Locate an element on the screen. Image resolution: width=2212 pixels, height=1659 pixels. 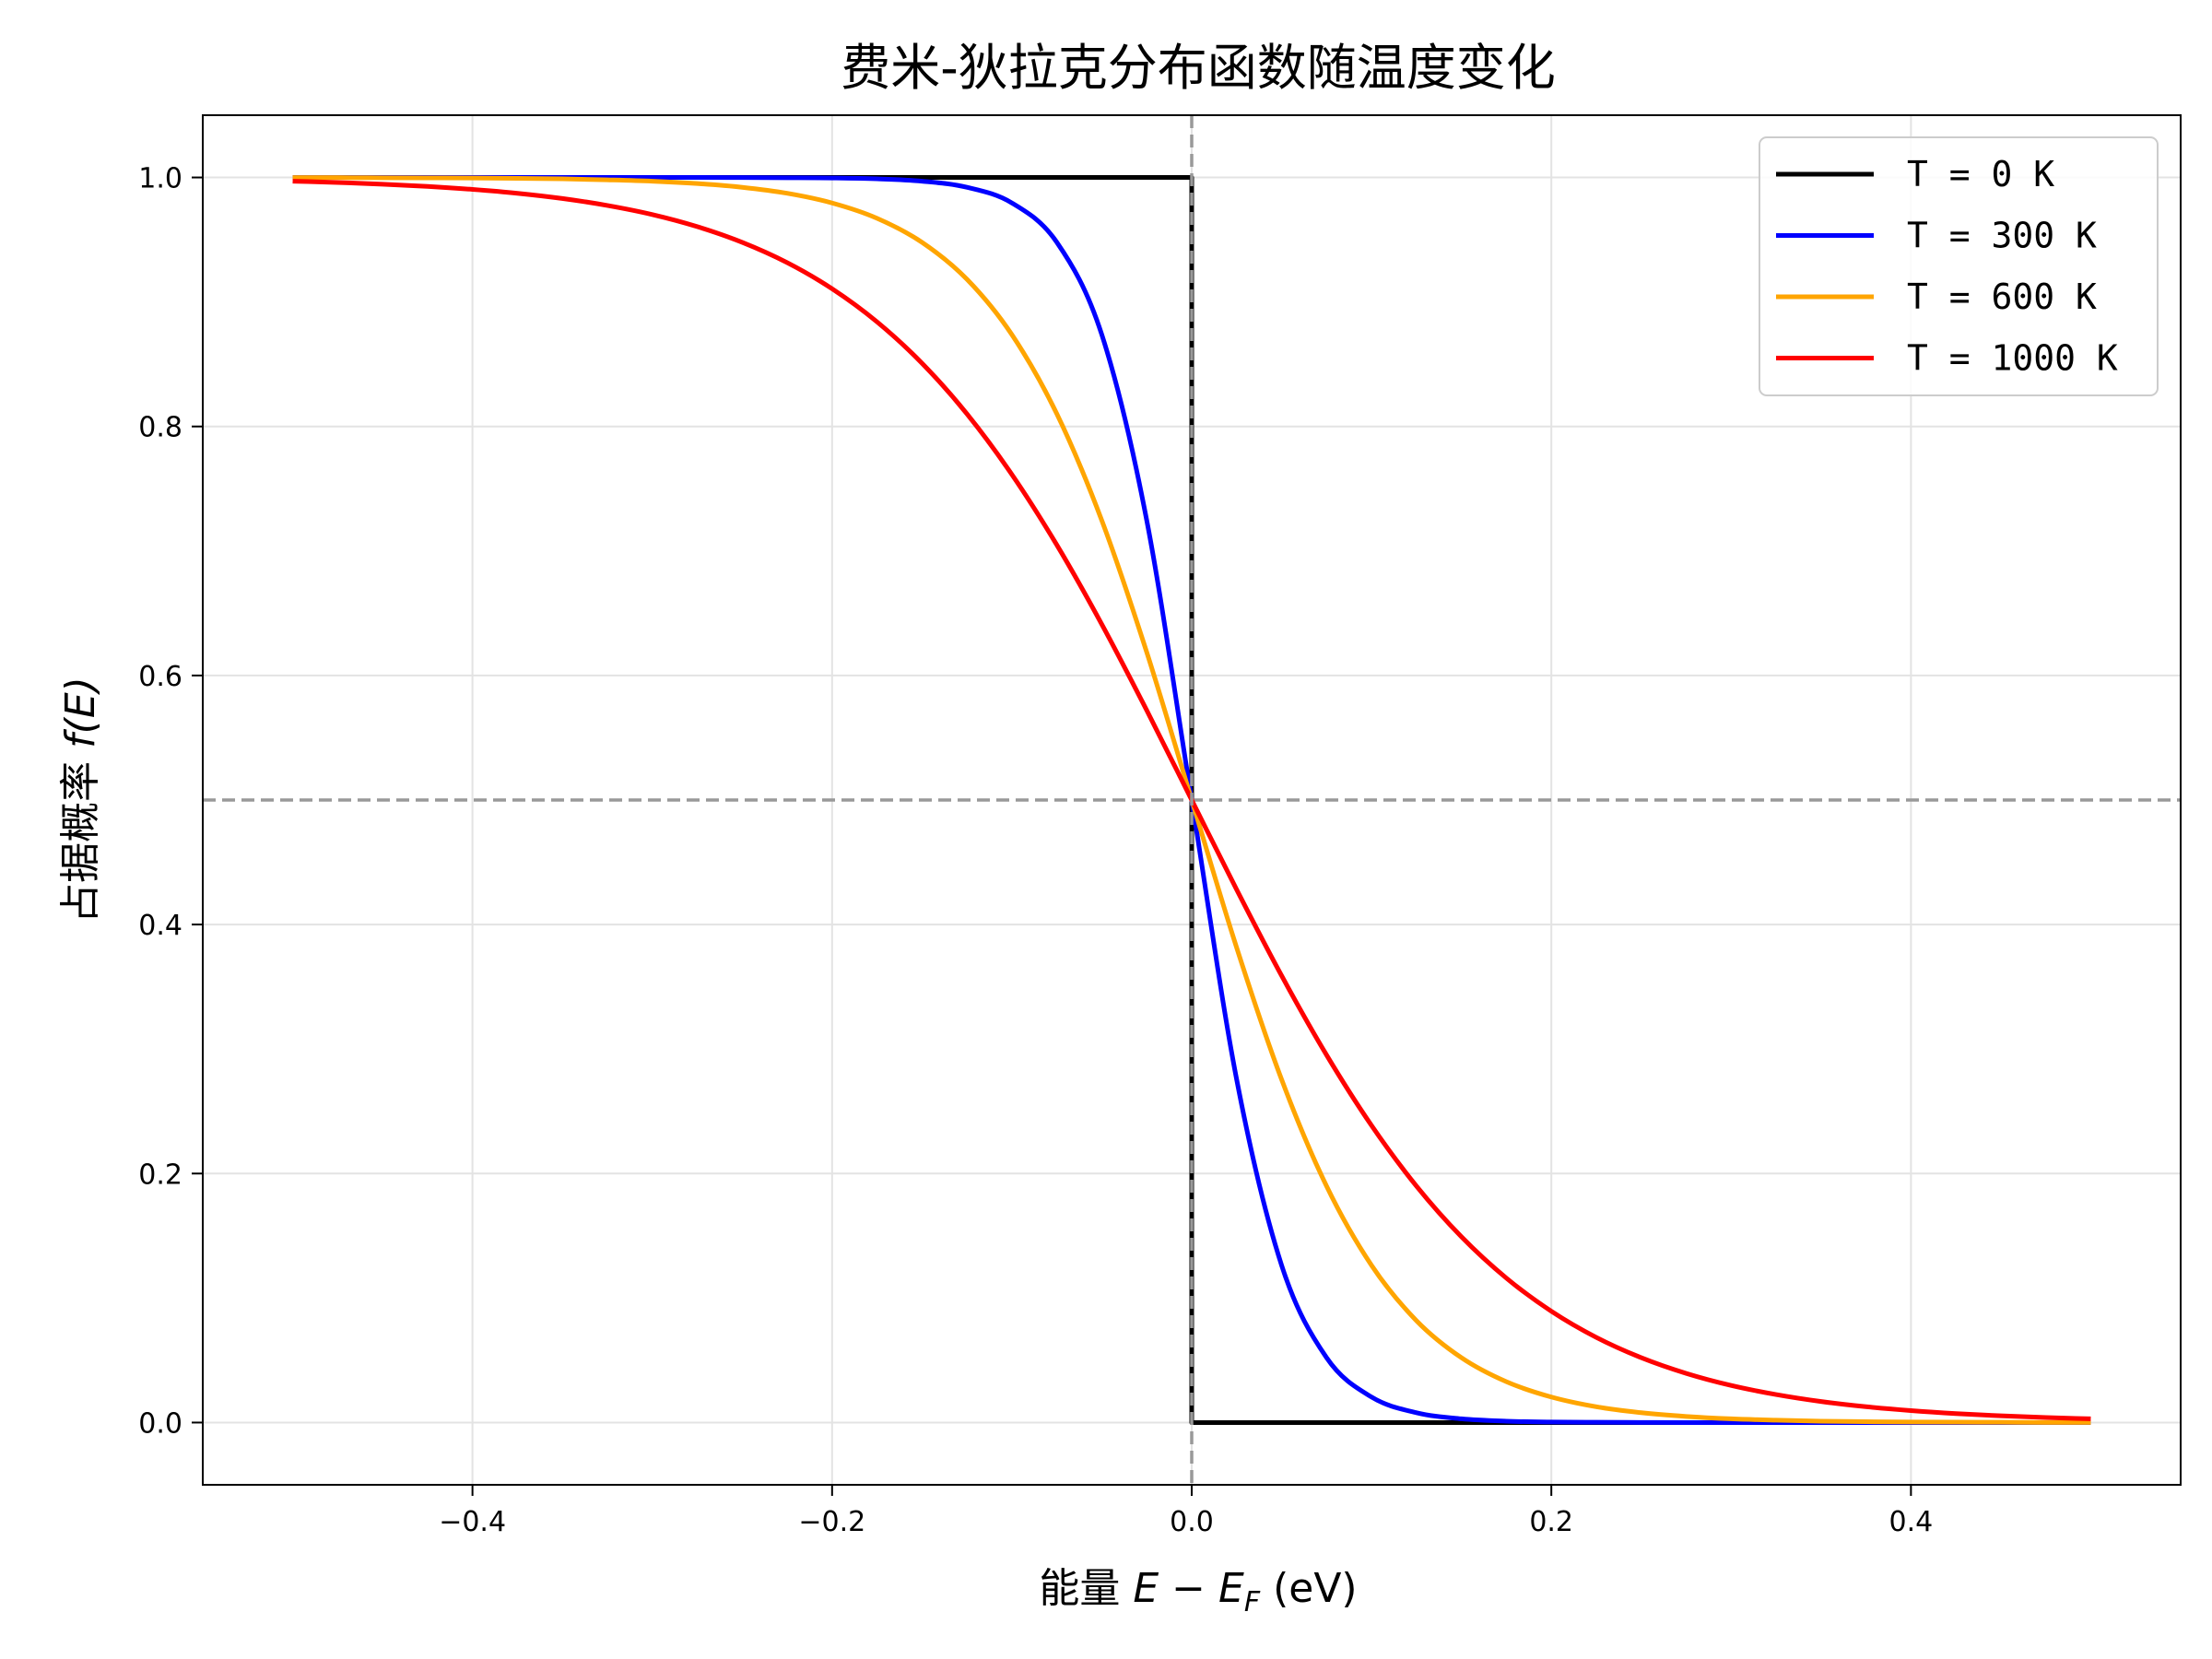
legend: T = 0 K T = 300 K T = 600 K T = 1000 K is located at coordinates (1959, 266).